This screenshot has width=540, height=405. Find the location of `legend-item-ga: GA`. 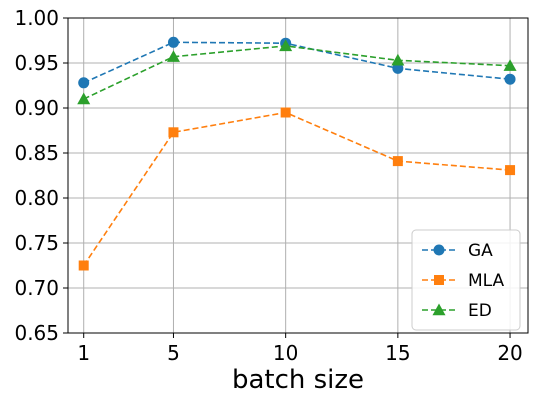

legend-item-ga: GA is located at coordinates (457, 251).